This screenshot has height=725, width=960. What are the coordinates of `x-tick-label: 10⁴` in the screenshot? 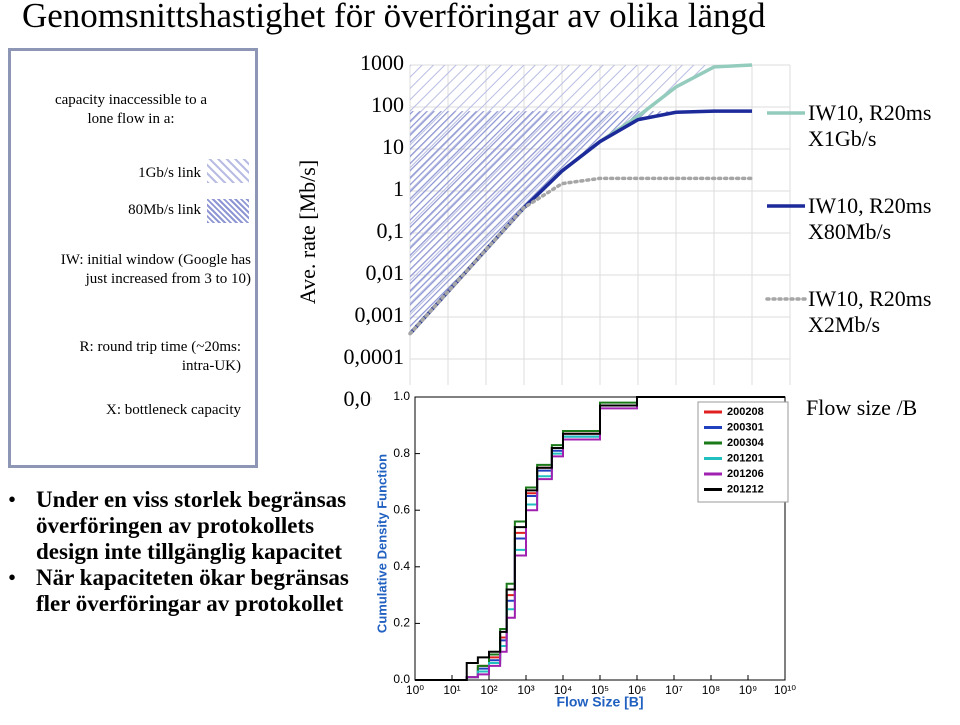 It's located at (563, 690).